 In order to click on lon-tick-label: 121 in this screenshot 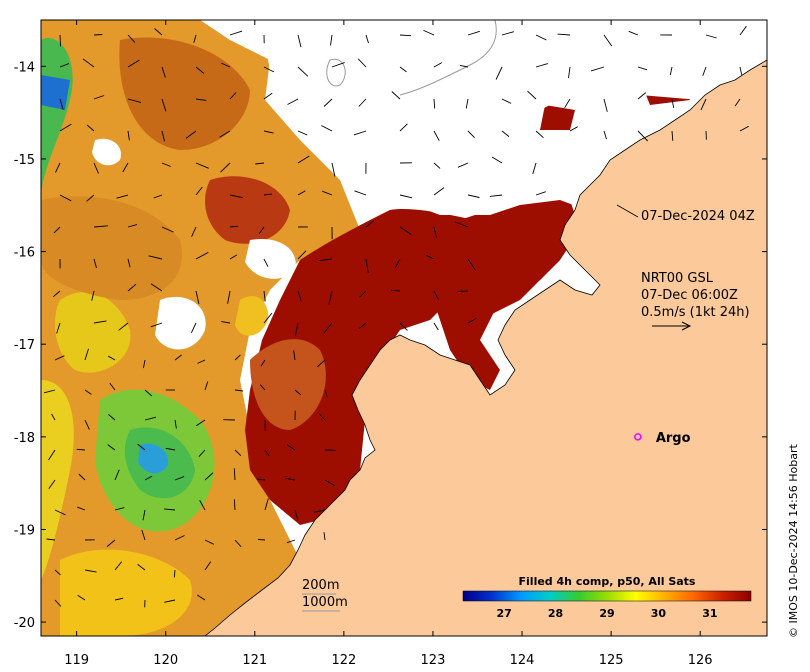, I will do `click(254, 660)`.